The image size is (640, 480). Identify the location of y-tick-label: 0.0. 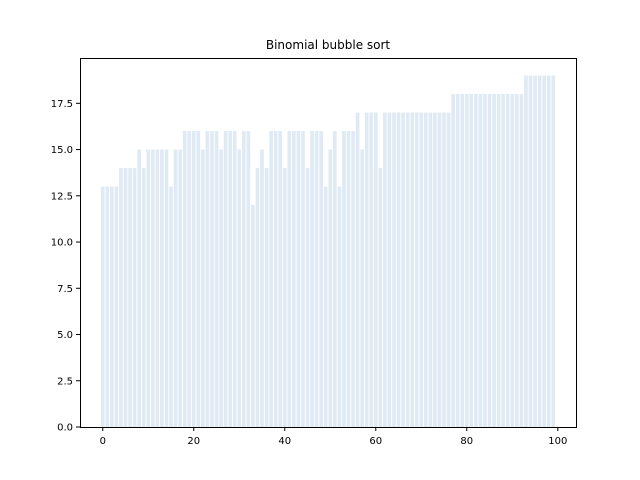
(65, 428).